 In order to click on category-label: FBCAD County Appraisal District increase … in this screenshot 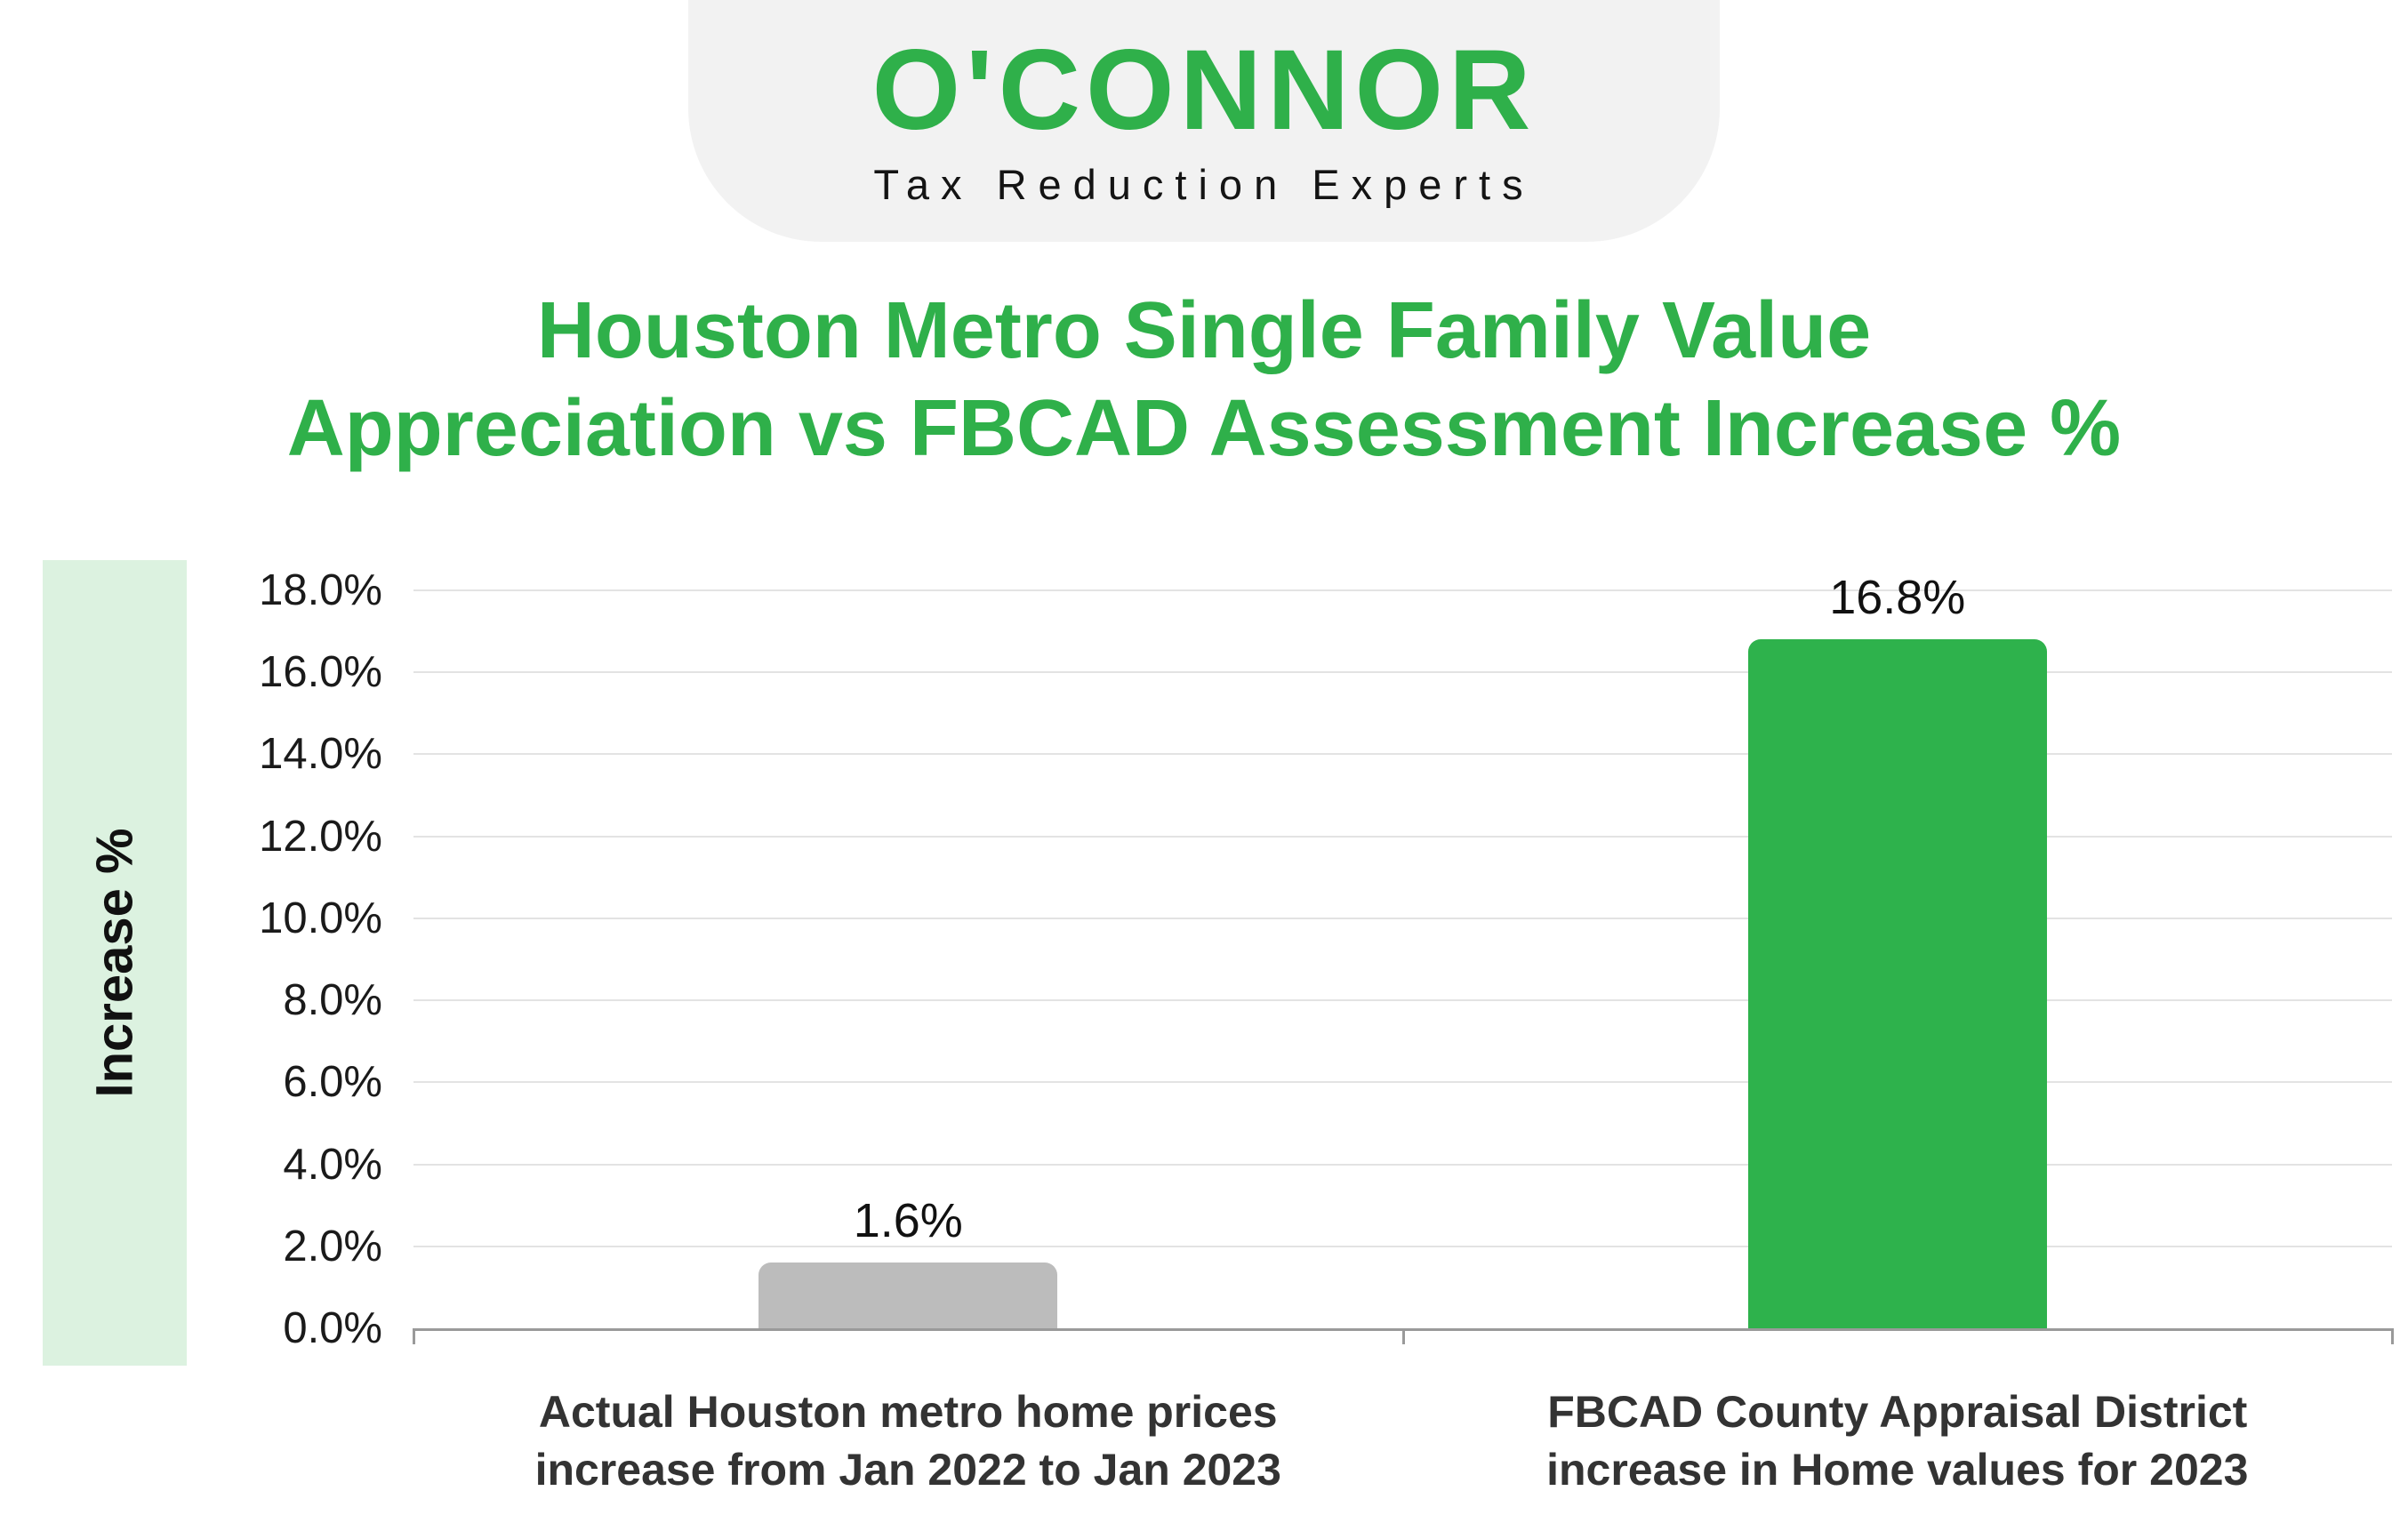, I will do `click(1898, 1441)`.